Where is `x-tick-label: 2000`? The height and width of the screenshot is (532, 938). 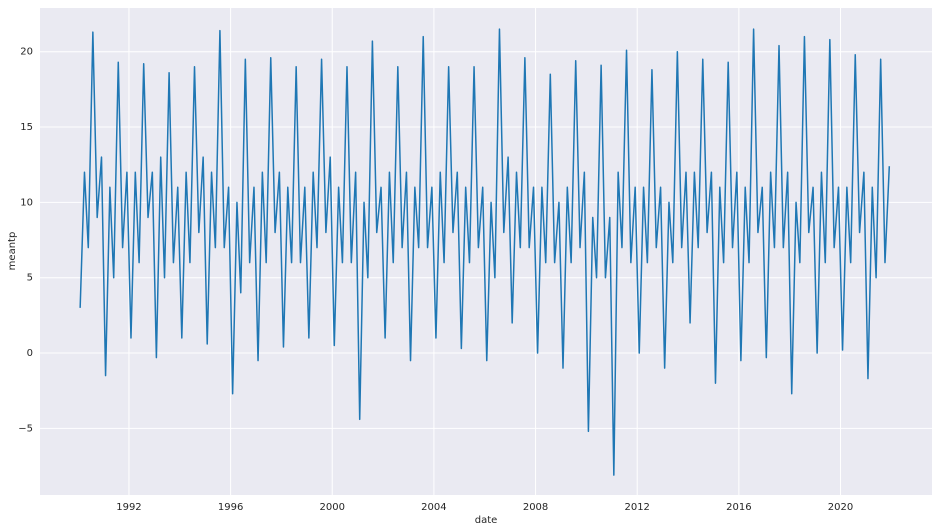
x-tick-label: 2000 is located at coordinates (332, 507).